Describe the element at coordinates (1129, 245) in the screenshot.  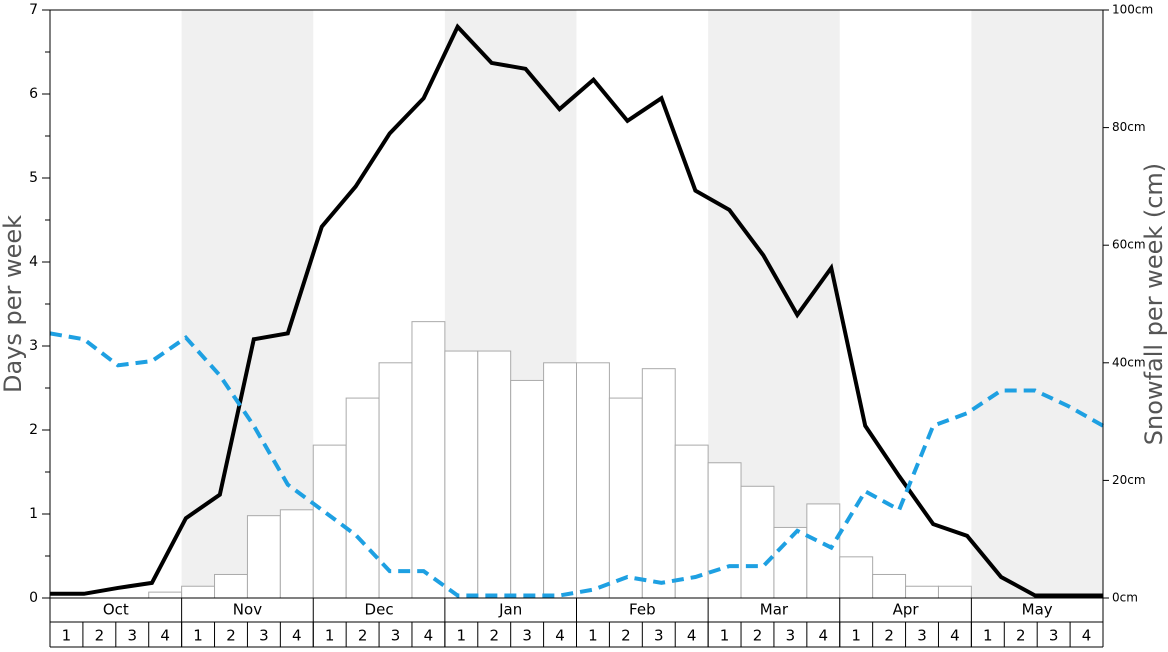
I see `y2-tick-label: 60cm` at that location.